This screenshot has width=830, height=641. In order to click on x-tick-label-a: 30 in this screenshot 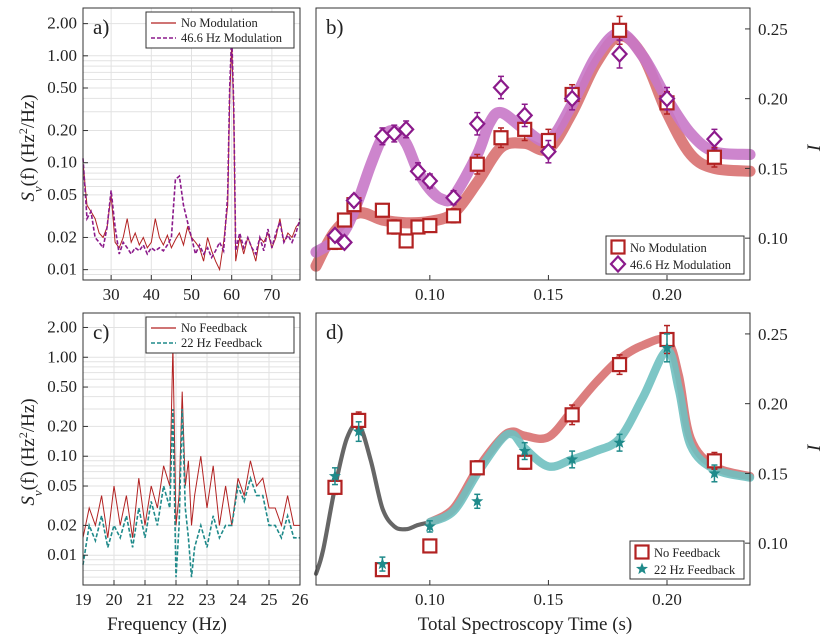, I will do `click(111, 294)`.